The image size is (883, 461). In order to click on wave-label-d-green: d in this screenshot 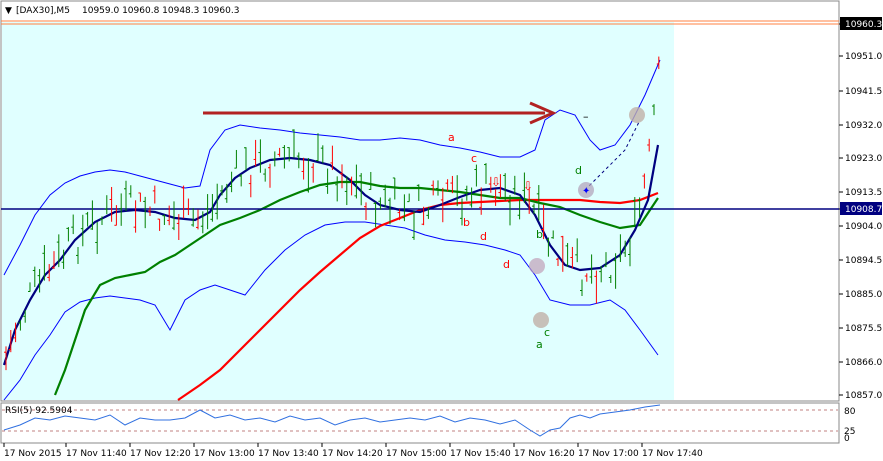, I will do `click(578, 170)`.